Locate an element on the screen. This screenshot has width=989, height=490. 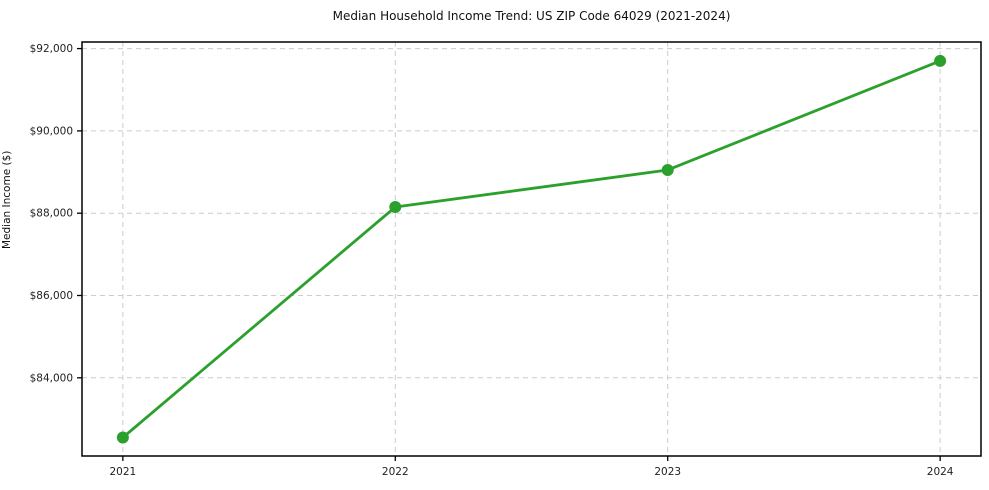
y-tick-label: $92,000 is located at coordinates (51, 49).